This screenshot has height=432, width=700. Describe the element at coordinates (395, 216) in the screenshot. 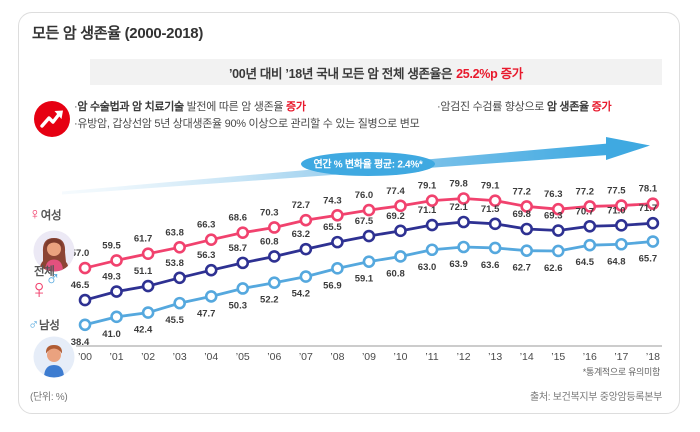

I see `data-label-전체: 69.2` at that location.